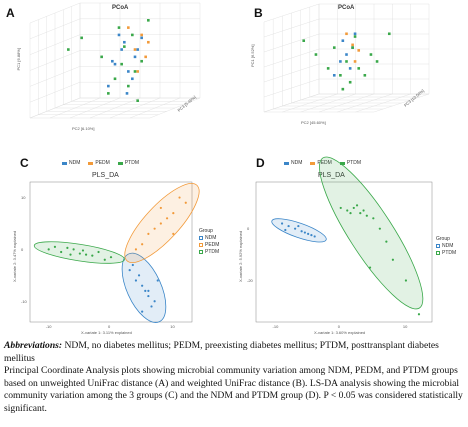 The height and width of the screenshot is (427, 468). I want to click on panel-title: PCoA, so click(346, 8).